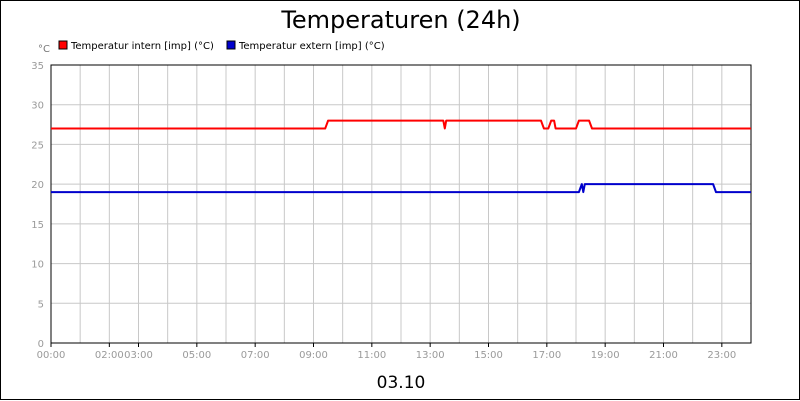 Image resolution: width=800 pixels, height=401 pixels. I want to click on legend-label: Temperatur intern [imp] (°C), so click(142, 46).